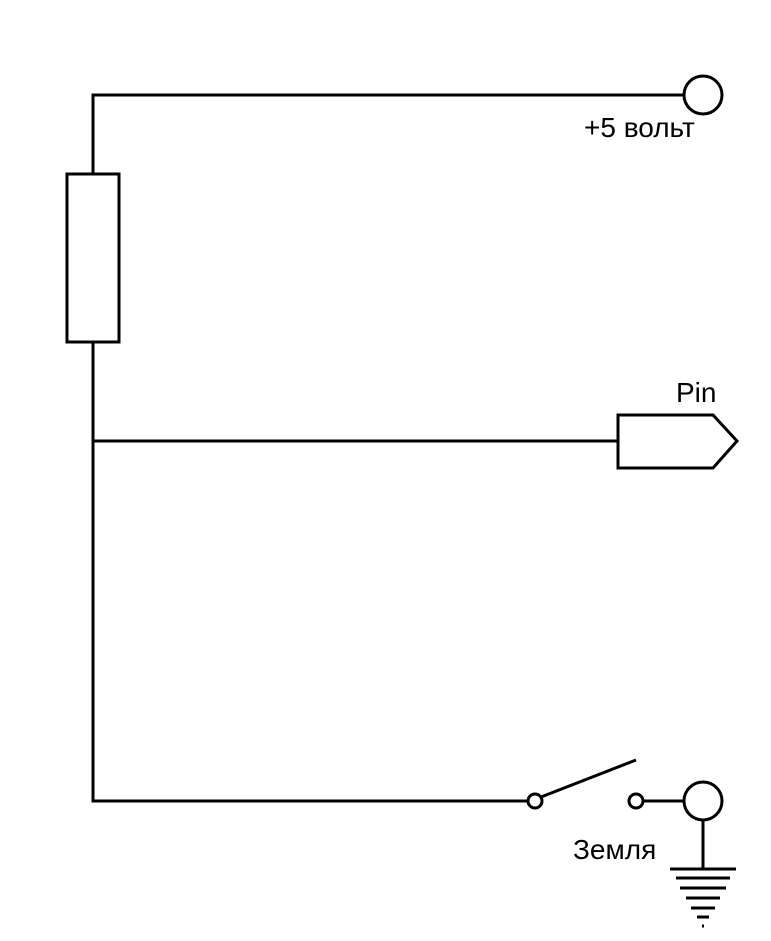 This screenshot has height=941, width=771. I want to click on ground-terminal, so click(703, 801).